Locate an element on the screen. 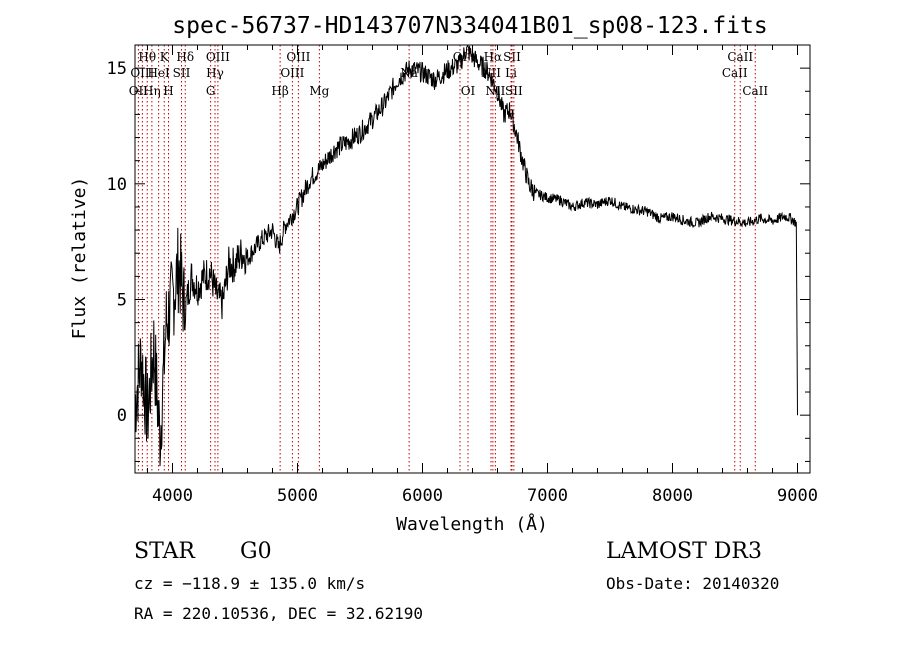  x-tick-label: 5000 is located at coordinates (297, 496).